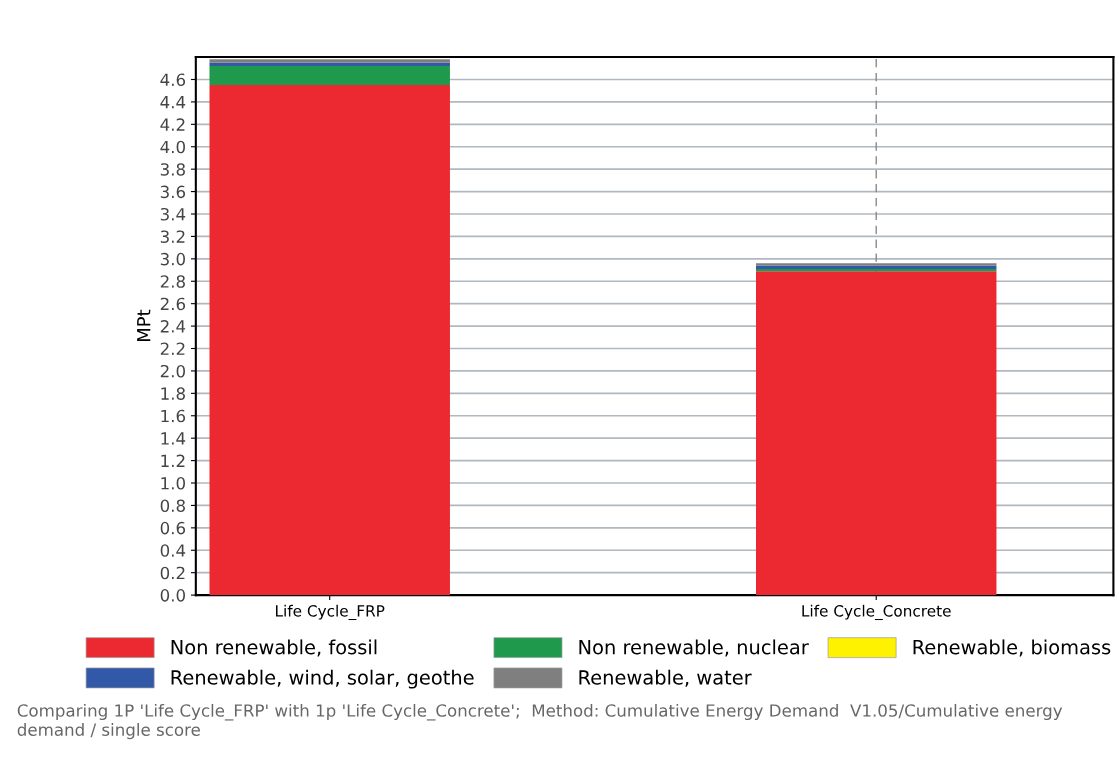 Image resolution: width=1119 pixels, height=761 pixels. What do you see at coordinates (173, 438) in the screenshot?
I see `y-tick-label: 1.4` at bounding box center [173, 438].